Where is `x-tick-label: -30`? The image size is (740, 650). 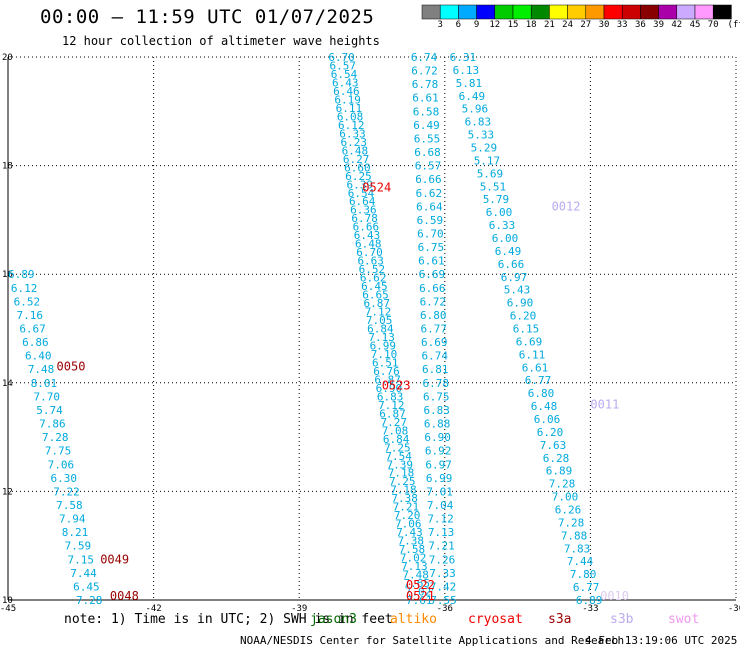 x-tick-label: -30 is located at coordinates (734, 609).